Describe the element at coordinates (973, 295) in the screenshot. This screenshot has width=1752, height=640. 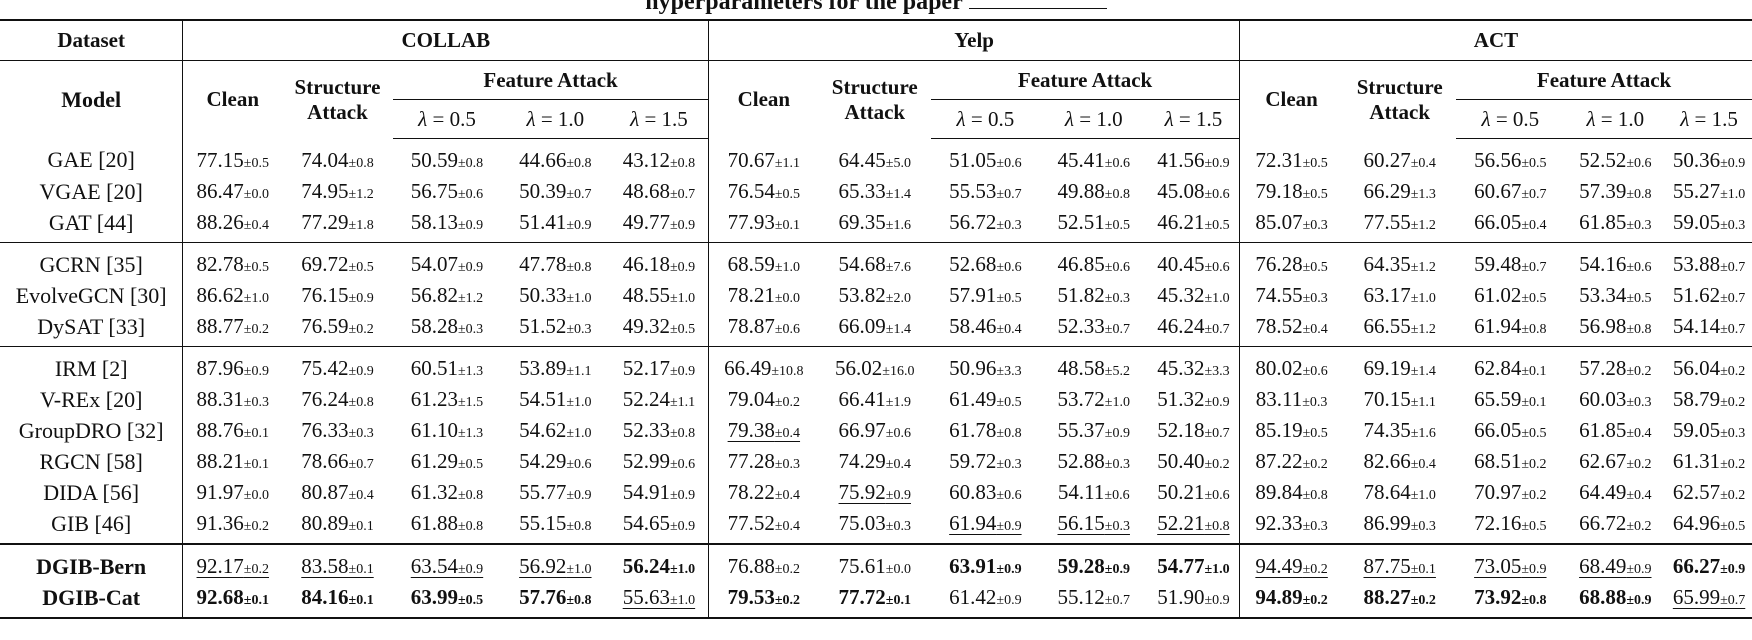
I see `cell-mean: 57.91` at that location.